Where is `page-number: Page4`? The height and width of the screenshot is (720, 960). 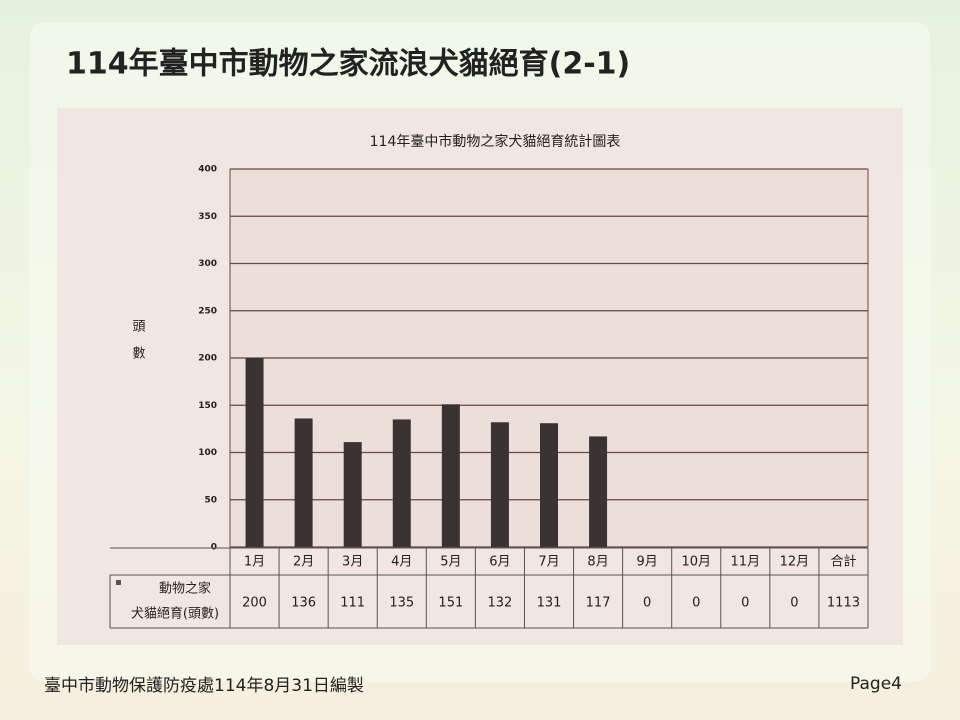
page-number: Page4 is located at coordinates (876, 684).